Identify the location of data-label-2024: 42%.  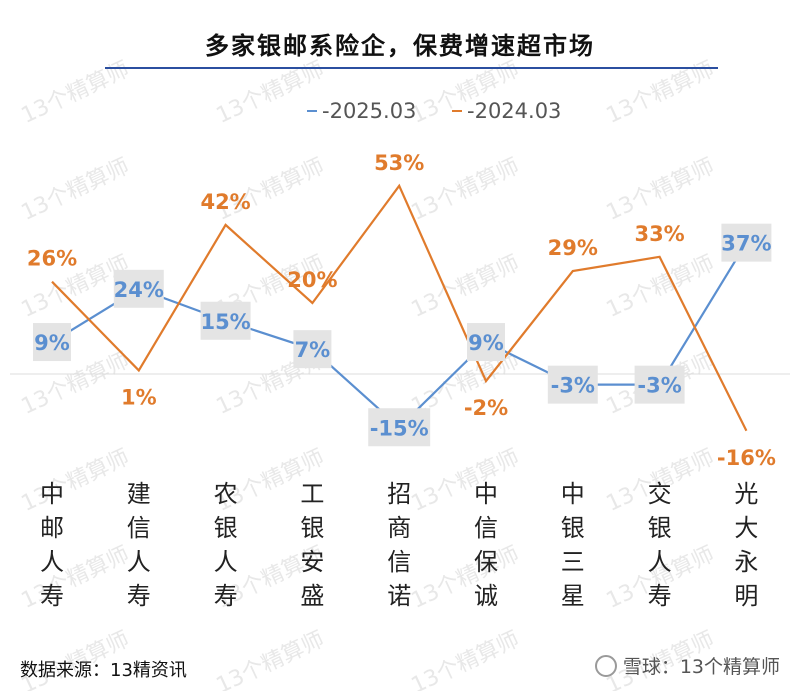
(225, 202).